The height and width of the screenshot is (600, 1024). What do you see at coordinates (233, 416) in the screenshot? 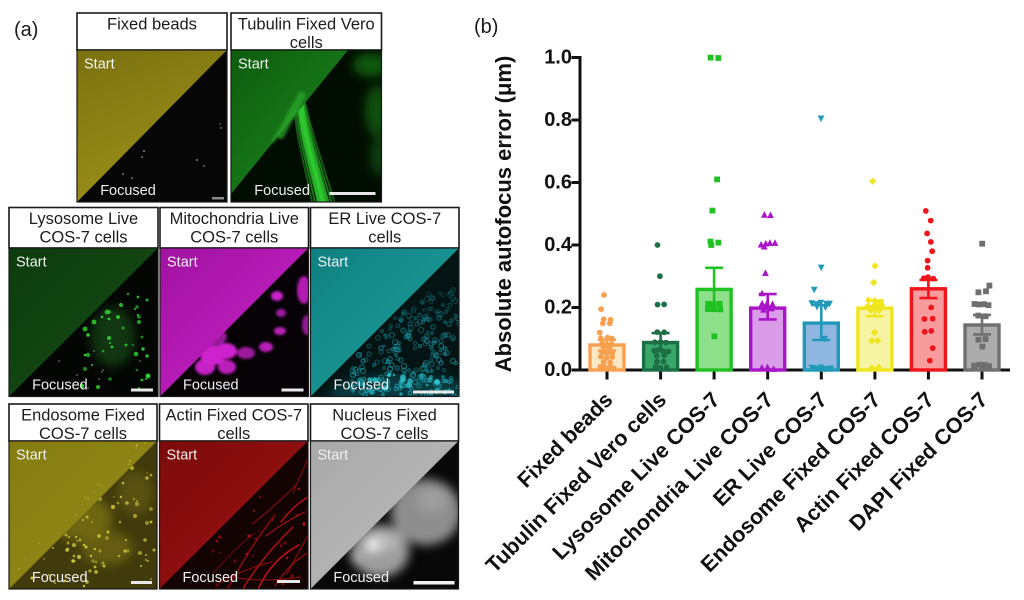
I see `svg-text: Actin Fixed COS-7` at bounding box center [233, 416].